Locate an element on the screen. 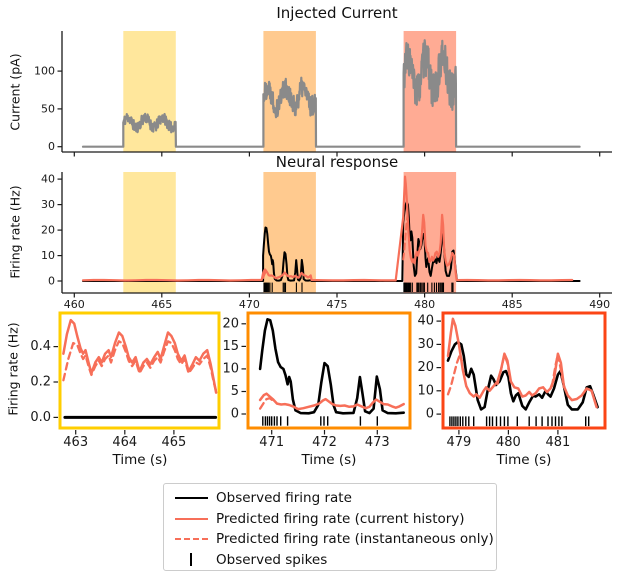 The image size is (620, 582). y-axis-label-current: Current (pA) is located at coordinates (15, 92).